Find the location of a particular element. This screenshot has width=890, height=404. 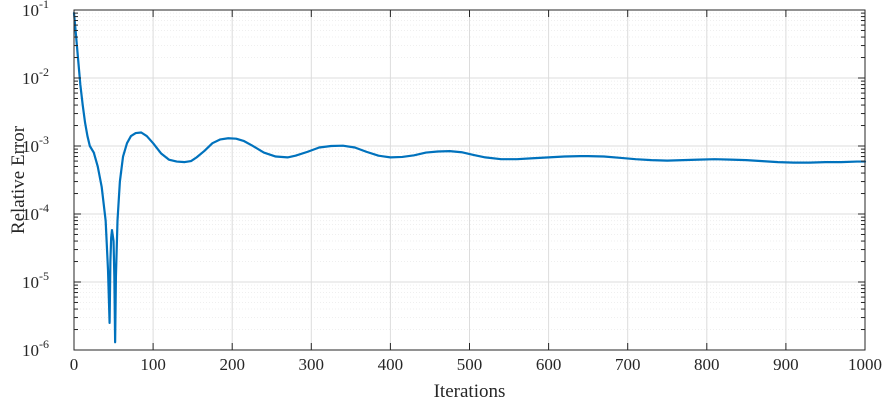

x-tick-label: 600 is located at coordinates (549, 364).